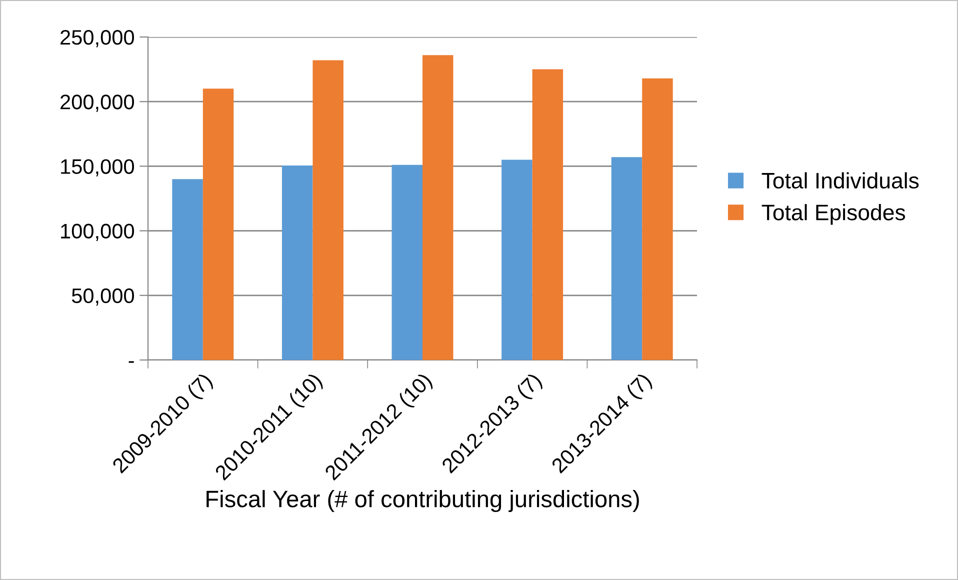  Describe the element at coordinates (834, 214) in the screenshot. I see `legend-label: Total Episodes` at that location.